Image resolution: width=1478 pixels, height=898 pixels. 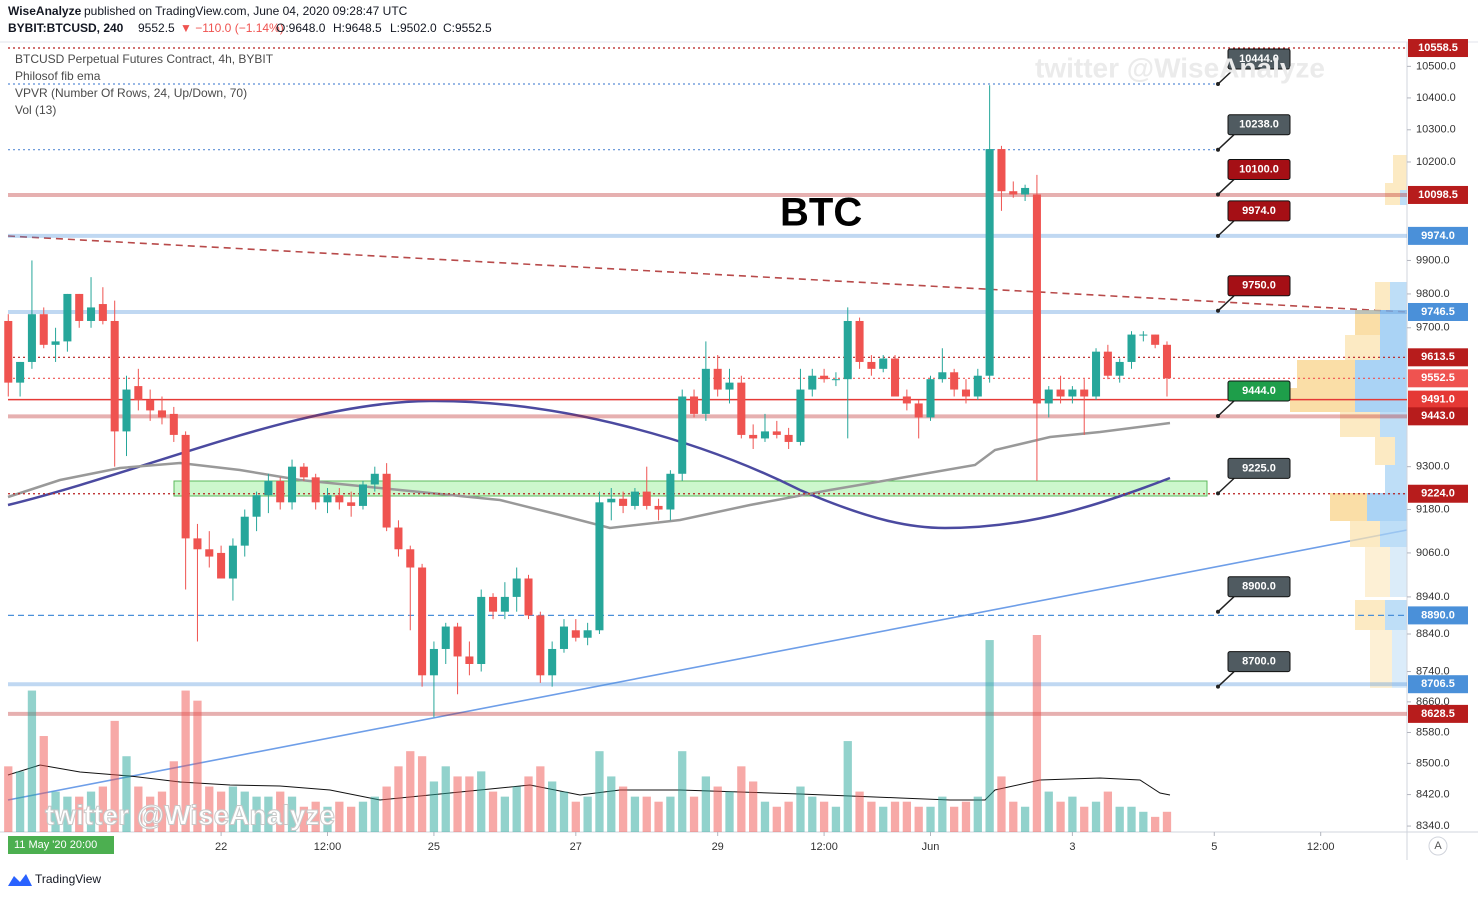 I want to click on level-label: 9552.5, so click(x=1438, y=378).